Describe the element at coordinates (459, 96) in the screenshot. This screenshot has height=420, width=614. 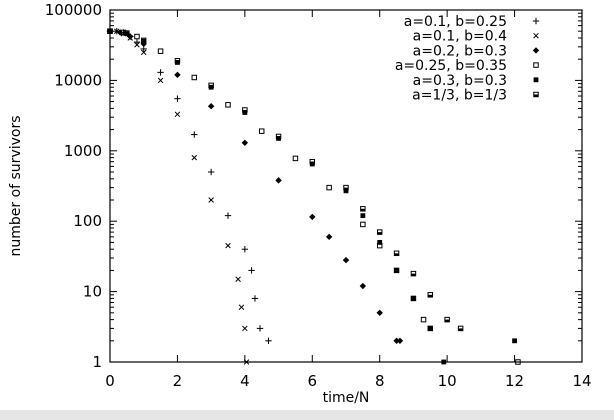
I see `legend-label: a=1/3, b=1/3` at that location.